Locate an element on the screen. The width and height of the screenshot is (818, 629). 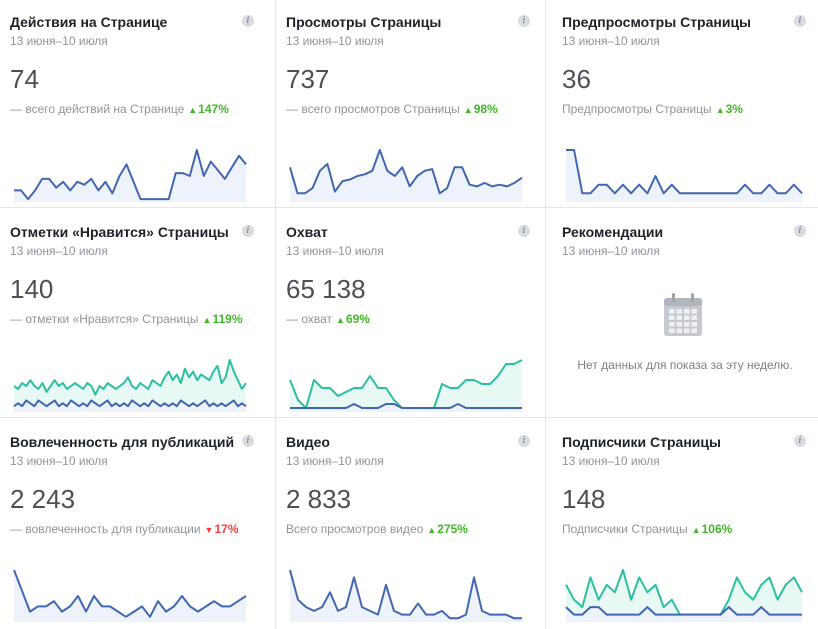
metric-value: 737 is located at coordinates (308, 79).